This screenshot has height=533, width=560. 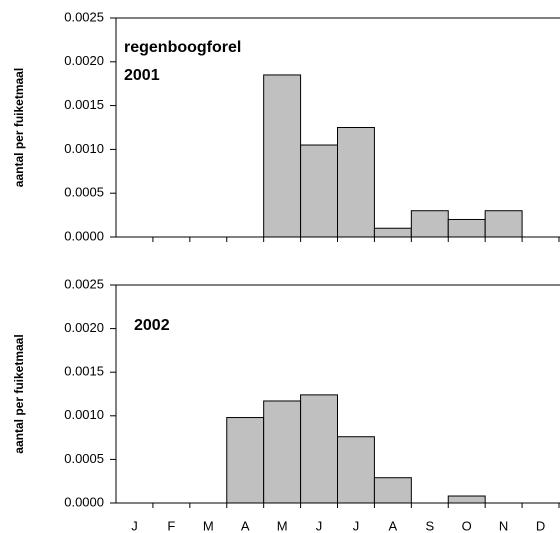 What do you see at coordinates (429, 525) in the screenshot?
I see `x-tick-label: S` at bounding box center [429, 525].